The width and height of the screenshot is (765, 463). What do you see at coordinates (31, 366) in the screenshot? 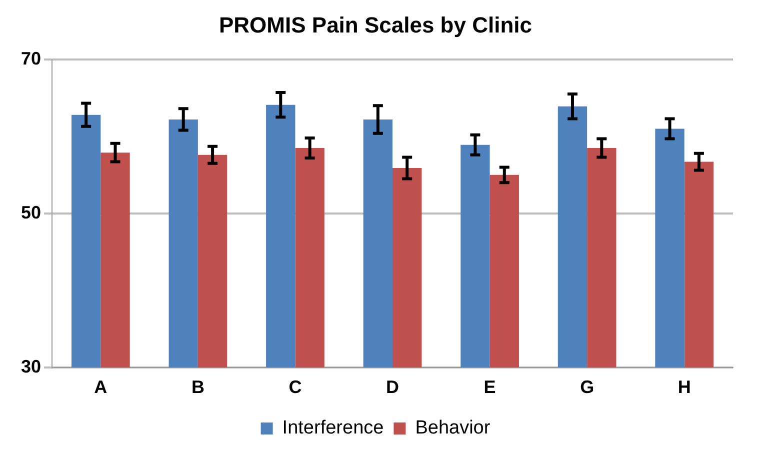
I see `y-tick-label: 30` at bounding box center [31, 366].